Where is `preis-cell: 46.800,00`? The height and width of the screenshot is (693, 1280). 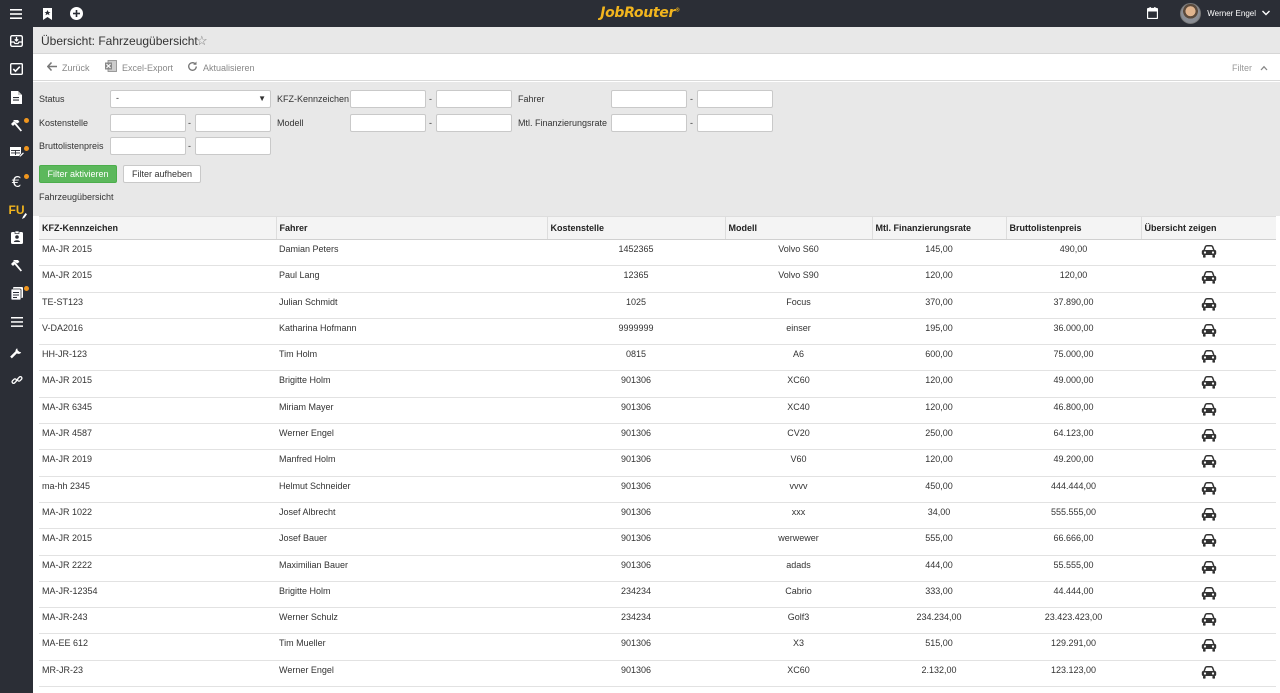 preis-cell: 46.800,00 is located at coordinates (1073, 411).